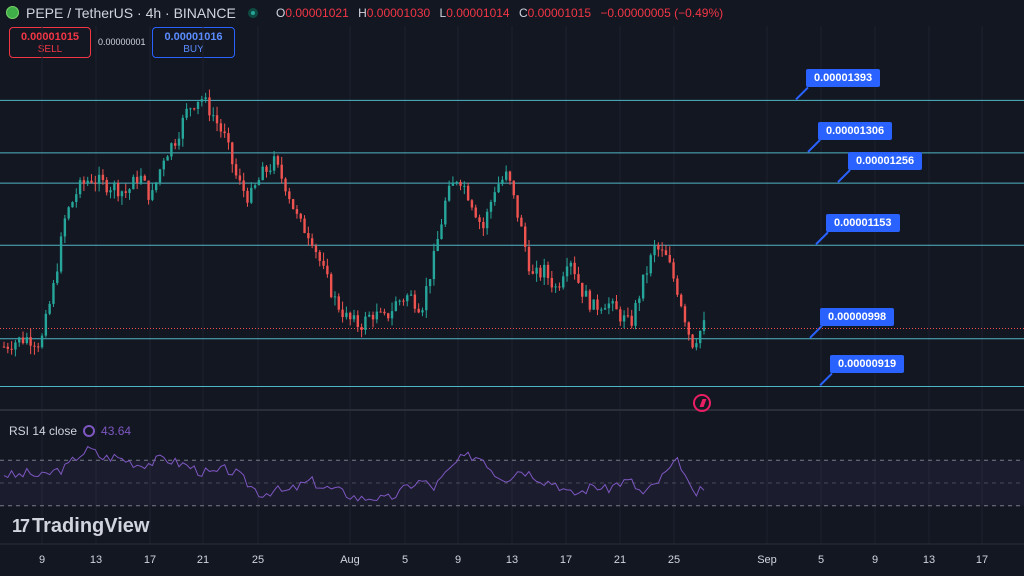 The image size is (1024, 576). What do you see at coordinates (867, 364) in the screenshot?
I see `level-price-flag: 0.00000919` at bounding box center [867, 364].